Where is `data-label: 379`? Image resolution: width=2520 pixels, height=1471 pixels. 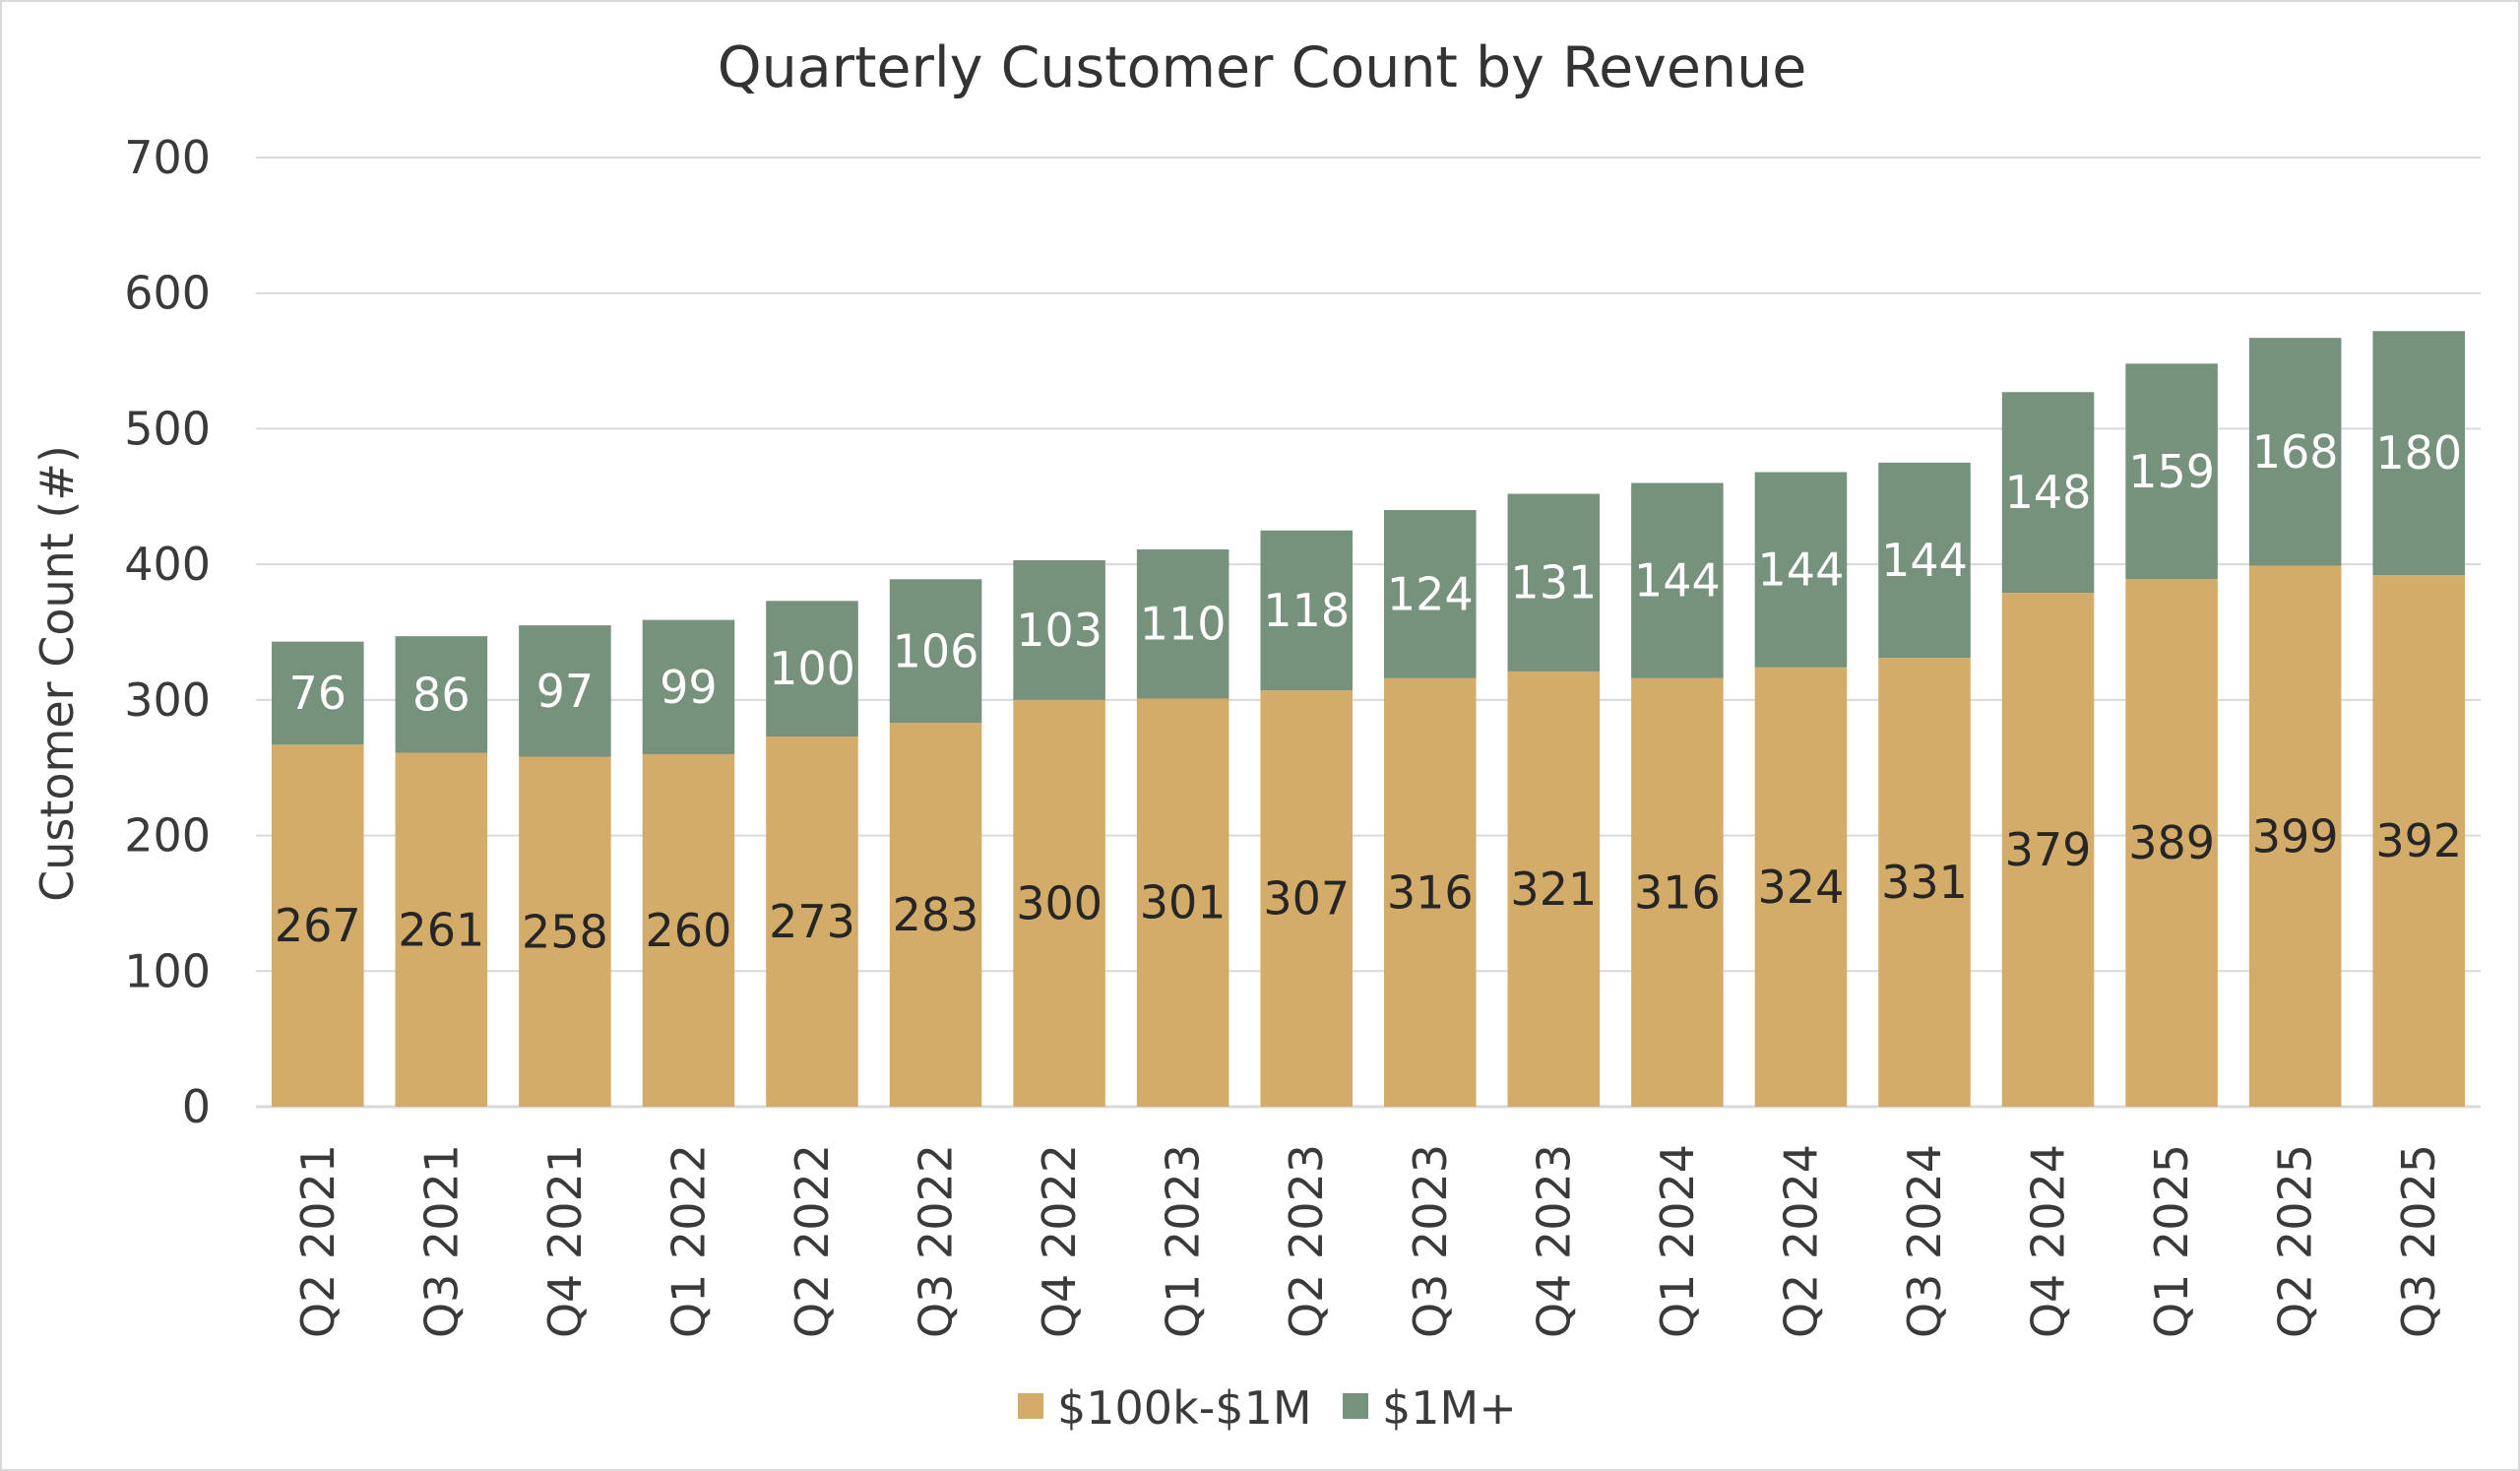 data-label: 379 is located at coordinates (2048, 849).